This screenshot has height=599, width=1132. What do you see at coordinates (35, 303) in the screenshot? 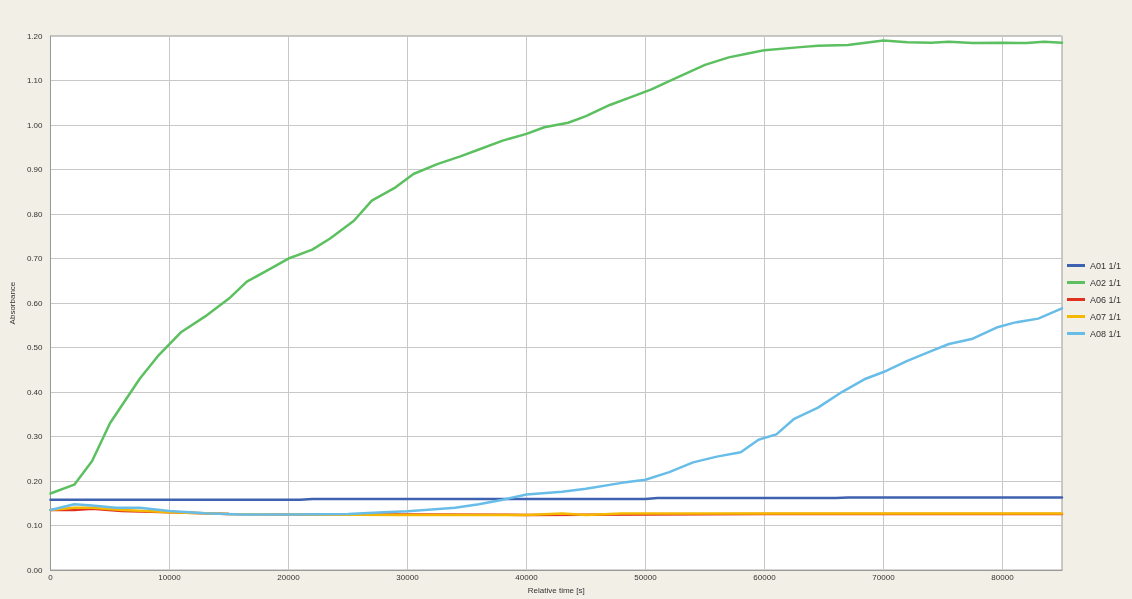
I see `y-tick-label: 0.60` at bounding box center [35, 303].